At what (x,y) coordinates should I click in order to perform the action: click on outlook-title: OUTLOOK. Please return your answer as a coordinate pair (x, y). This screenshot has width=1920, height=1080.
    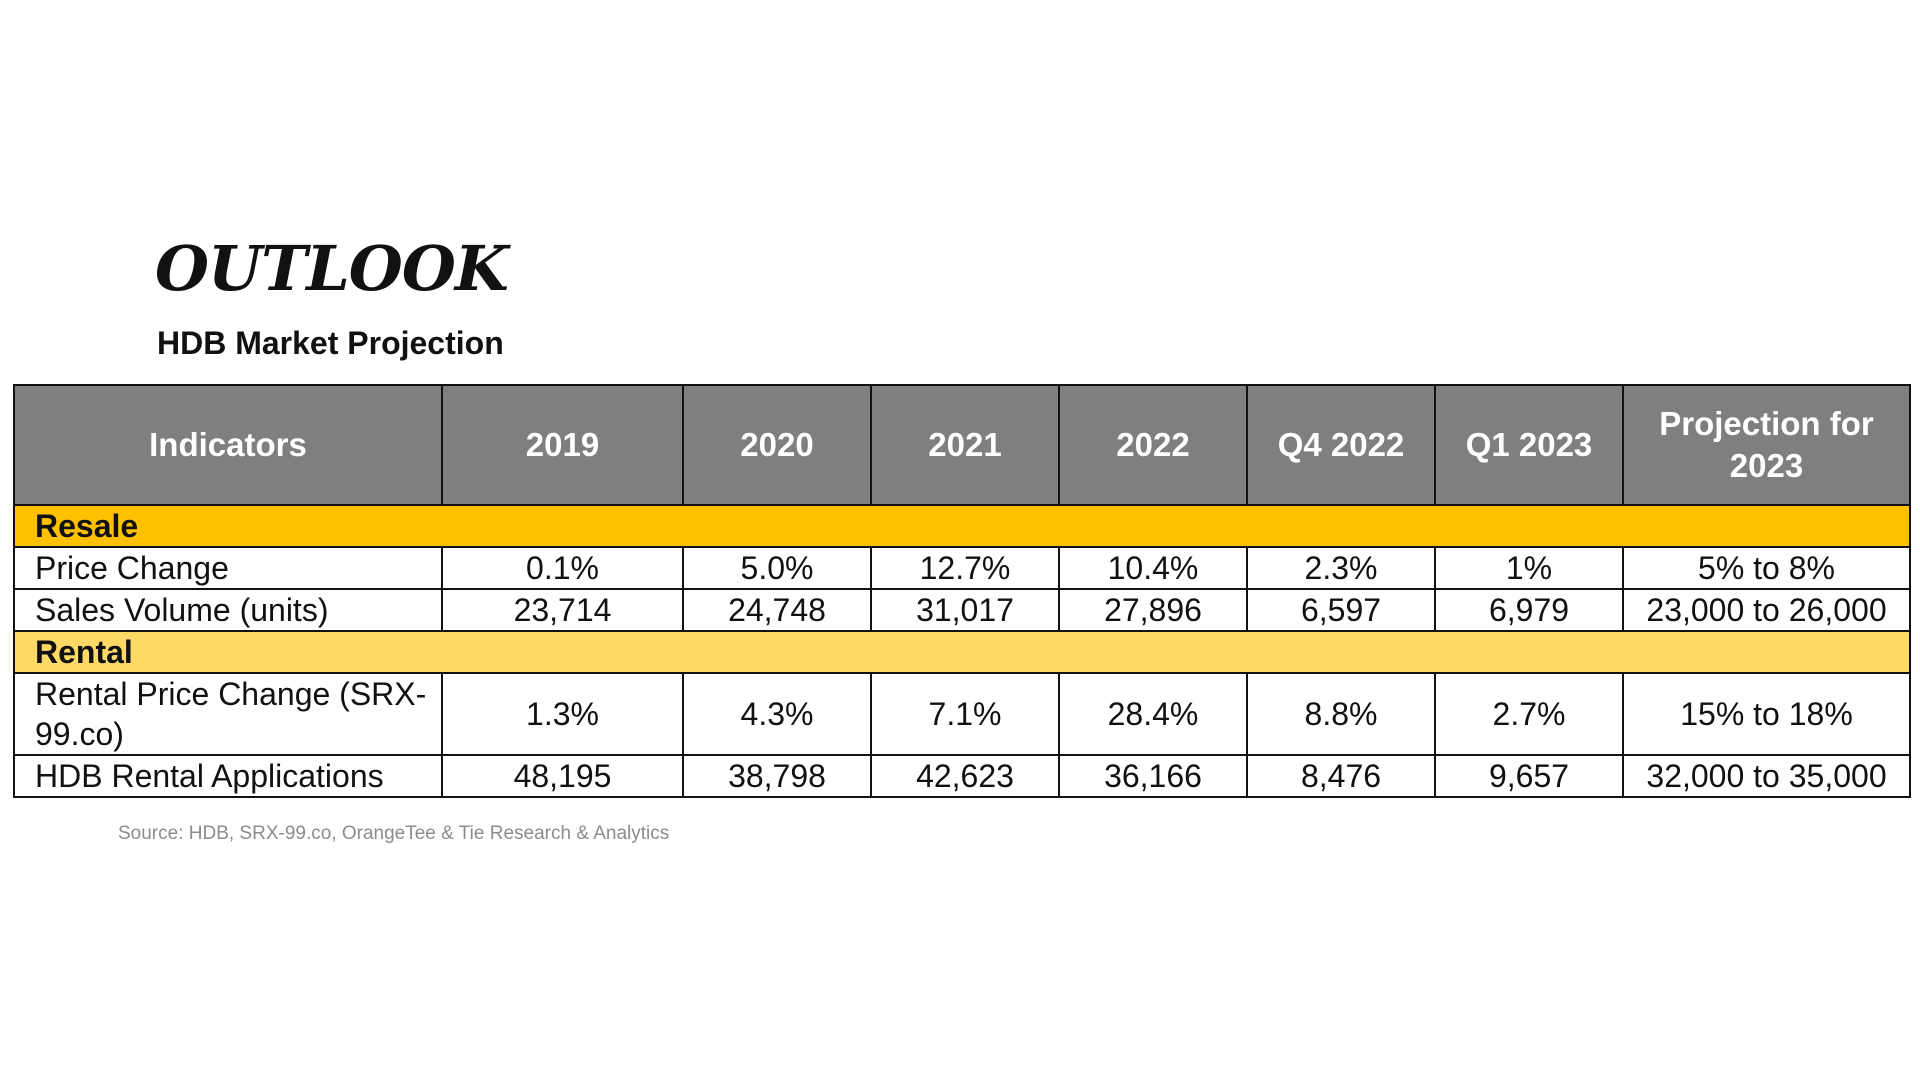
    Looking at the image, I should click on (332, 268).